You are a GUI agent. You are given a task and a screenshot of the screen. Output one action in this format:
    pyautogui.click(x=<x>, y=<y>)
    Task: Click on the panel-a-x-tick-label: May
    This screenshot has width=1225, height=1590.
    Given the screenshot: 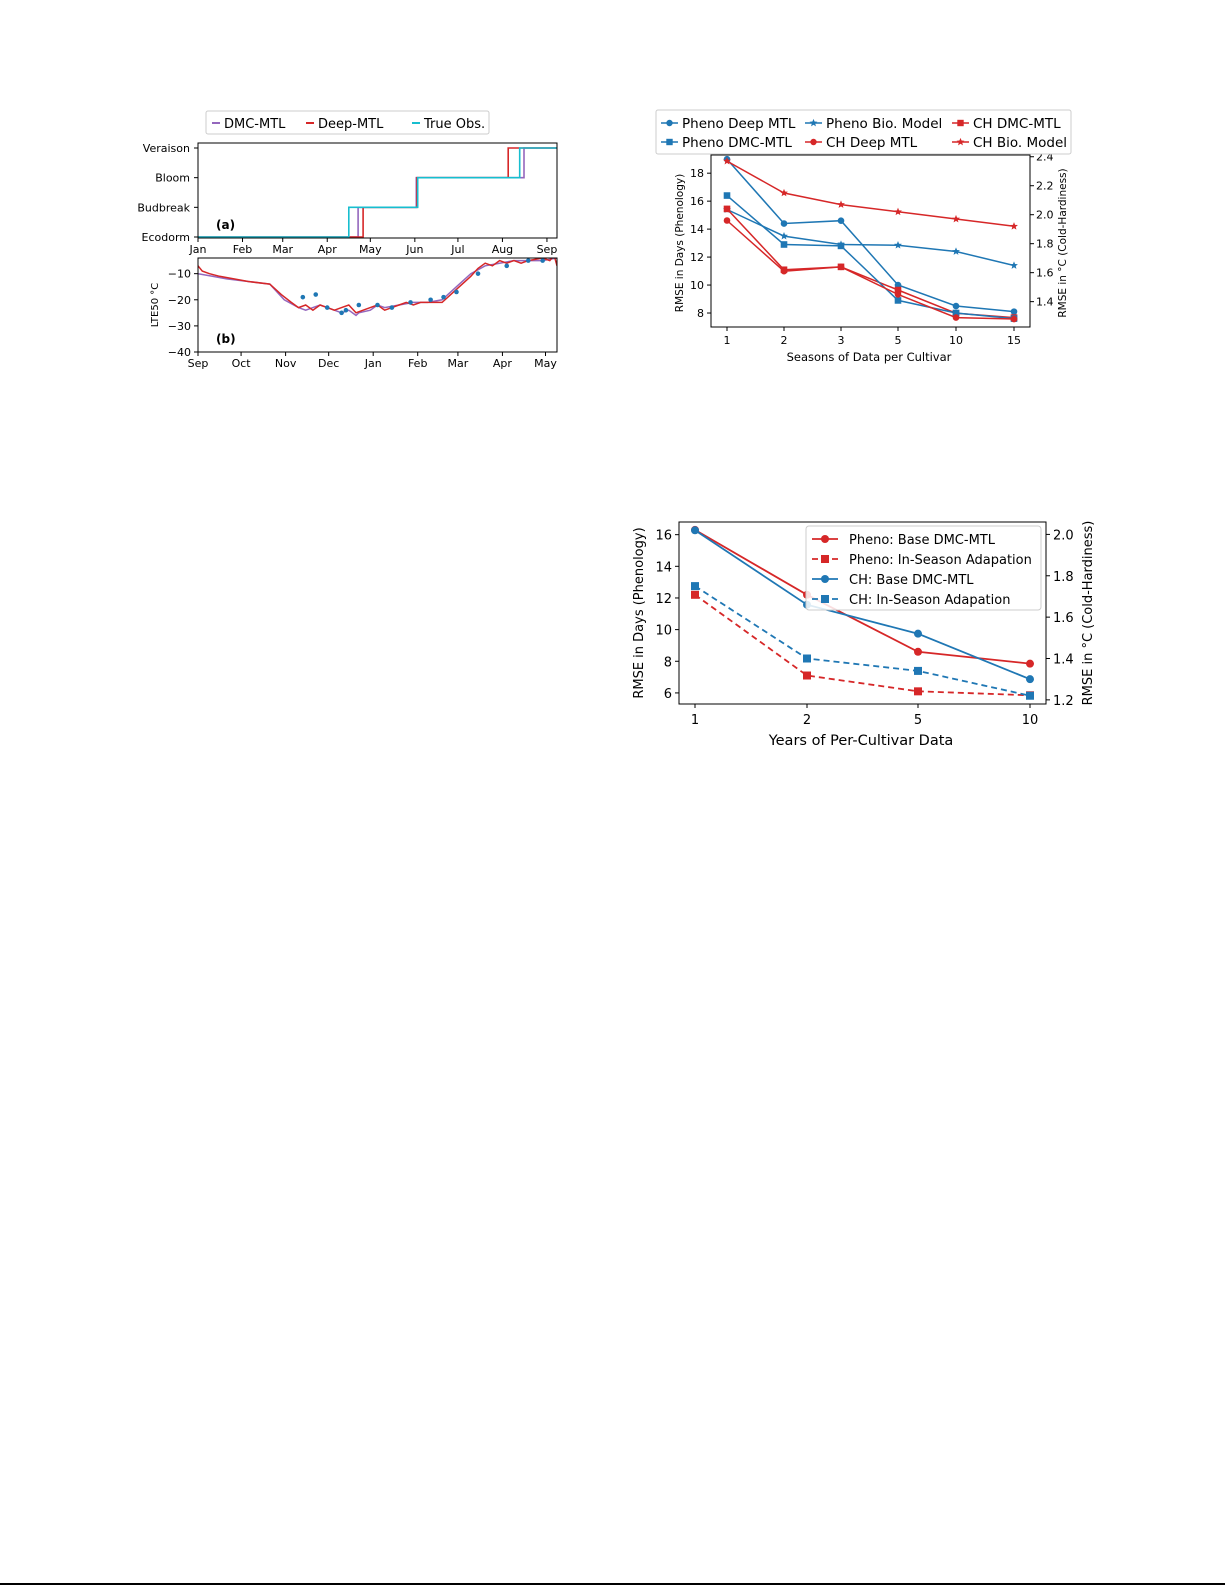 What is the action you would take?
    pyautogui.click(x=370, y=249)
    